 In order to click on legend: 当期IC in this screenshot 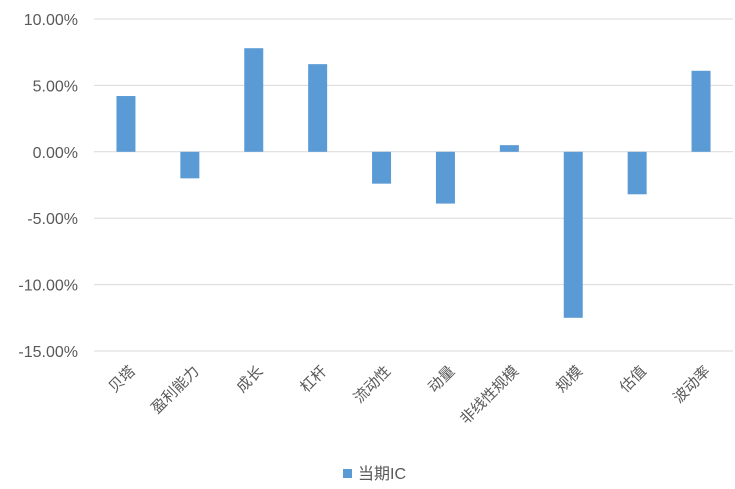, I will do `click(374, 474)`.